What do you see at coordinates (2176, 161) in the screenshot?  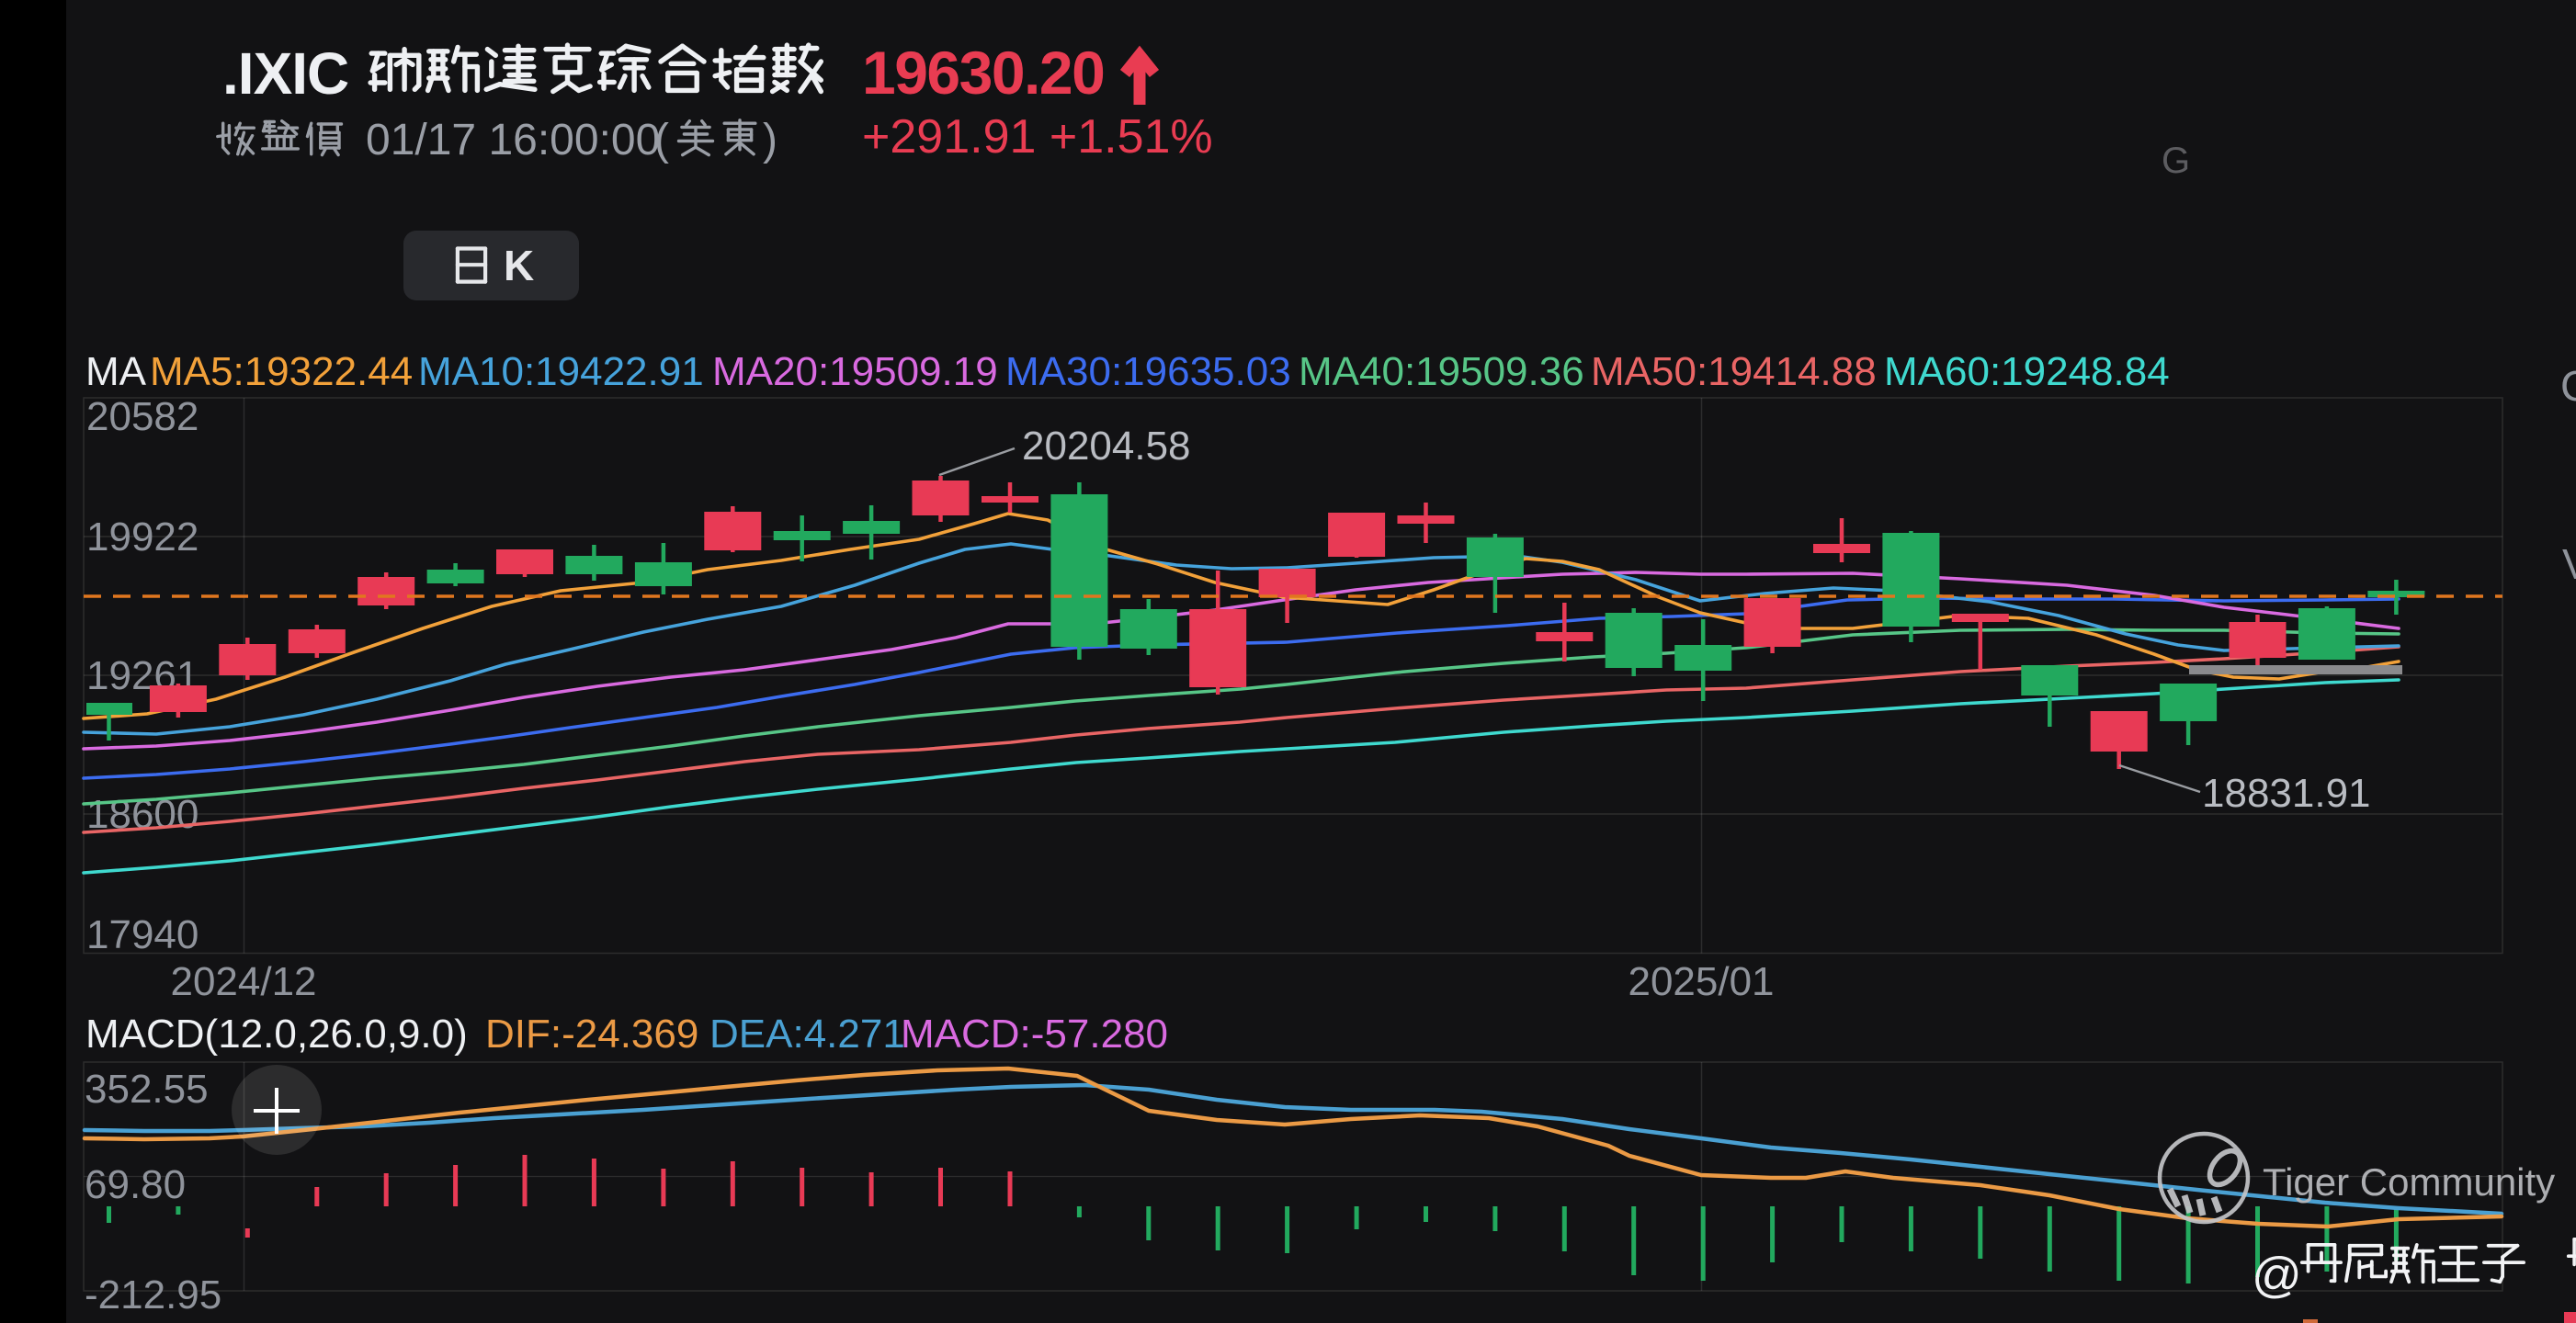 I see `svg-text: G` at bounding box center [2176, 161].